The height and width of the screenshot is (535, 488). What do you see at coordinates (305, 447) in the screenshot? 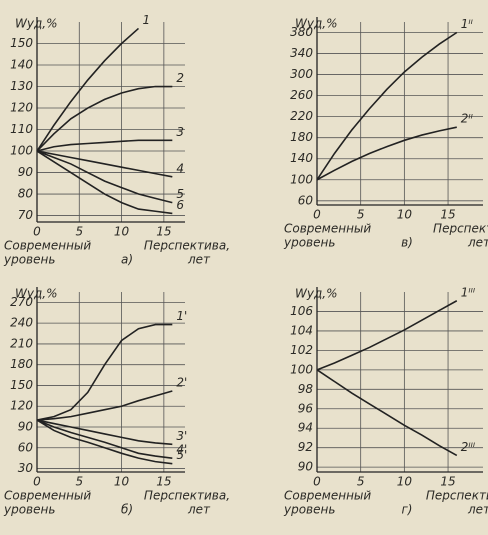
I see `y-tick-label: 92` at bounding box center [305, 447].